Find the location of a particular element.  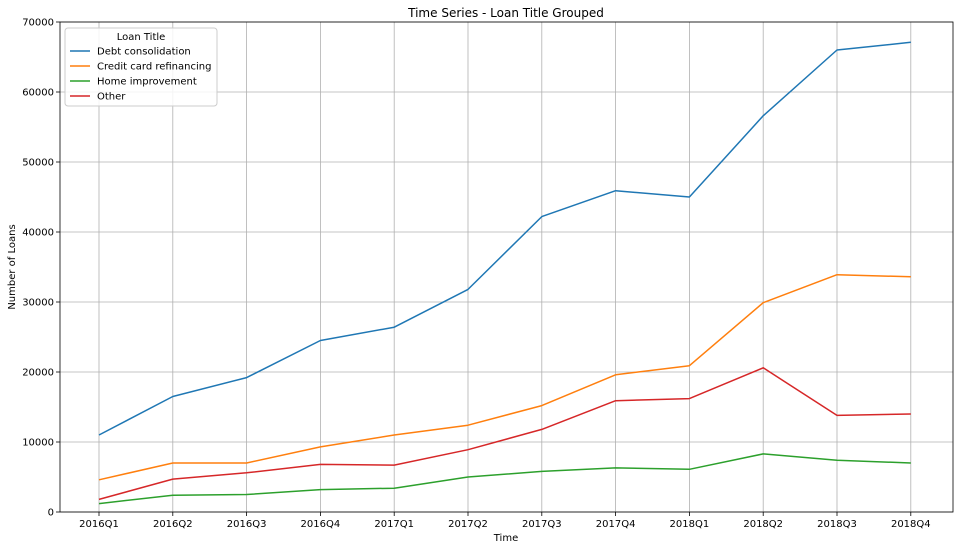

y-tick-label: 40000 is located at coordinates (38, 233).